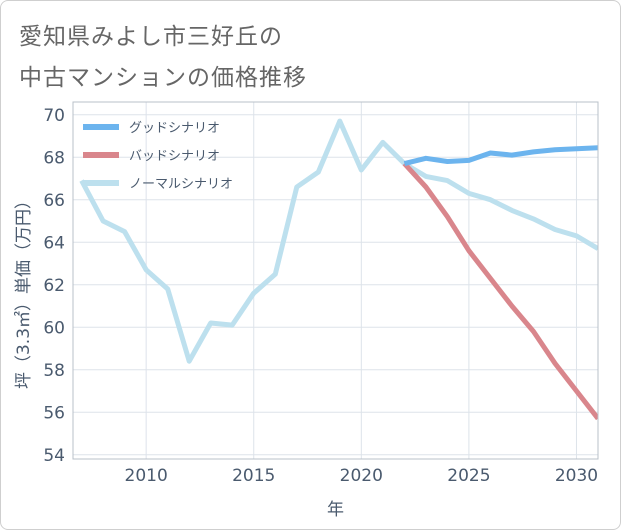 The height and width of the screenshot is (531, 621). I want to click on y-axis-title: 坪（3.3㎡）単価（万円）, so click(24, 290).